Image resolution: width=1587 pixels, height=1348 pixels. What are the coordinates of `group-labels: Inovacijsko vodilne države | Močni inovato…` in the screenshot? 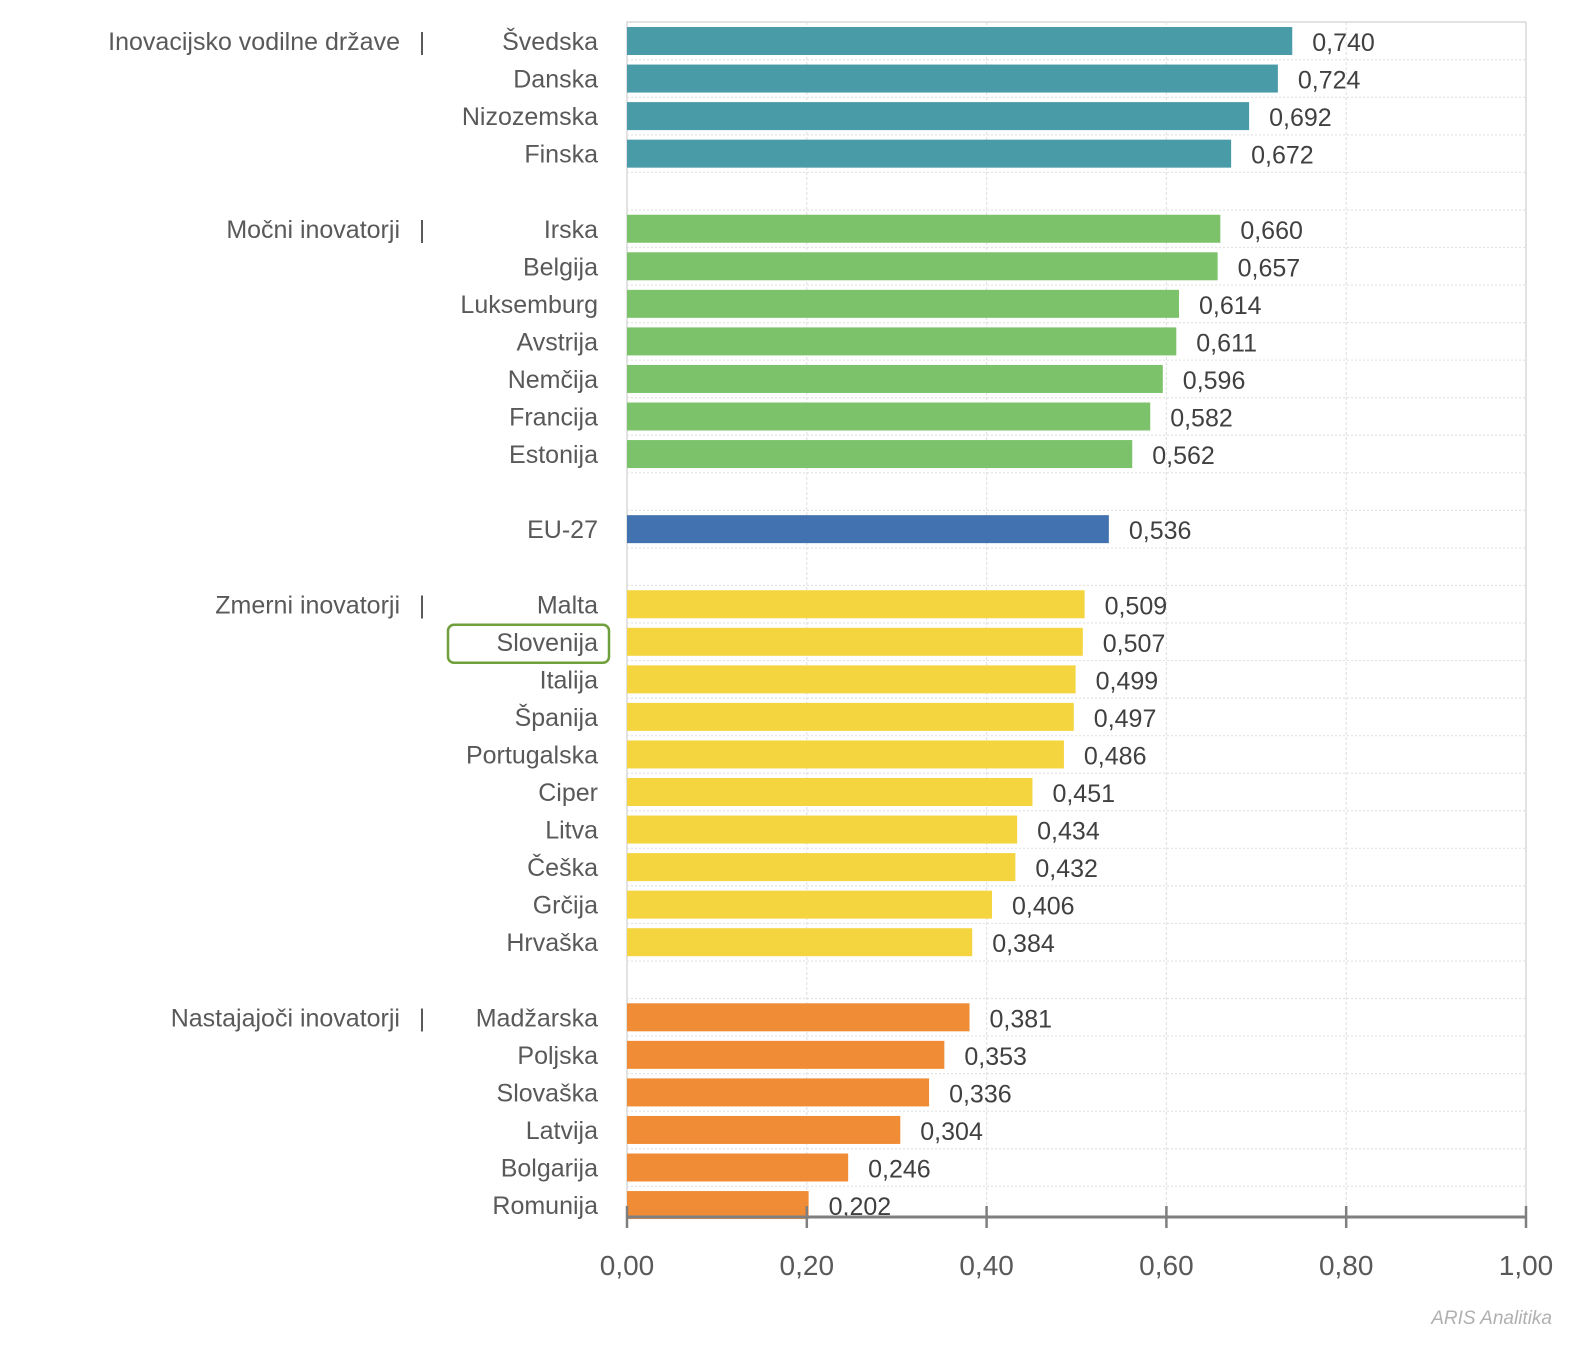 It's located at (266, 530).